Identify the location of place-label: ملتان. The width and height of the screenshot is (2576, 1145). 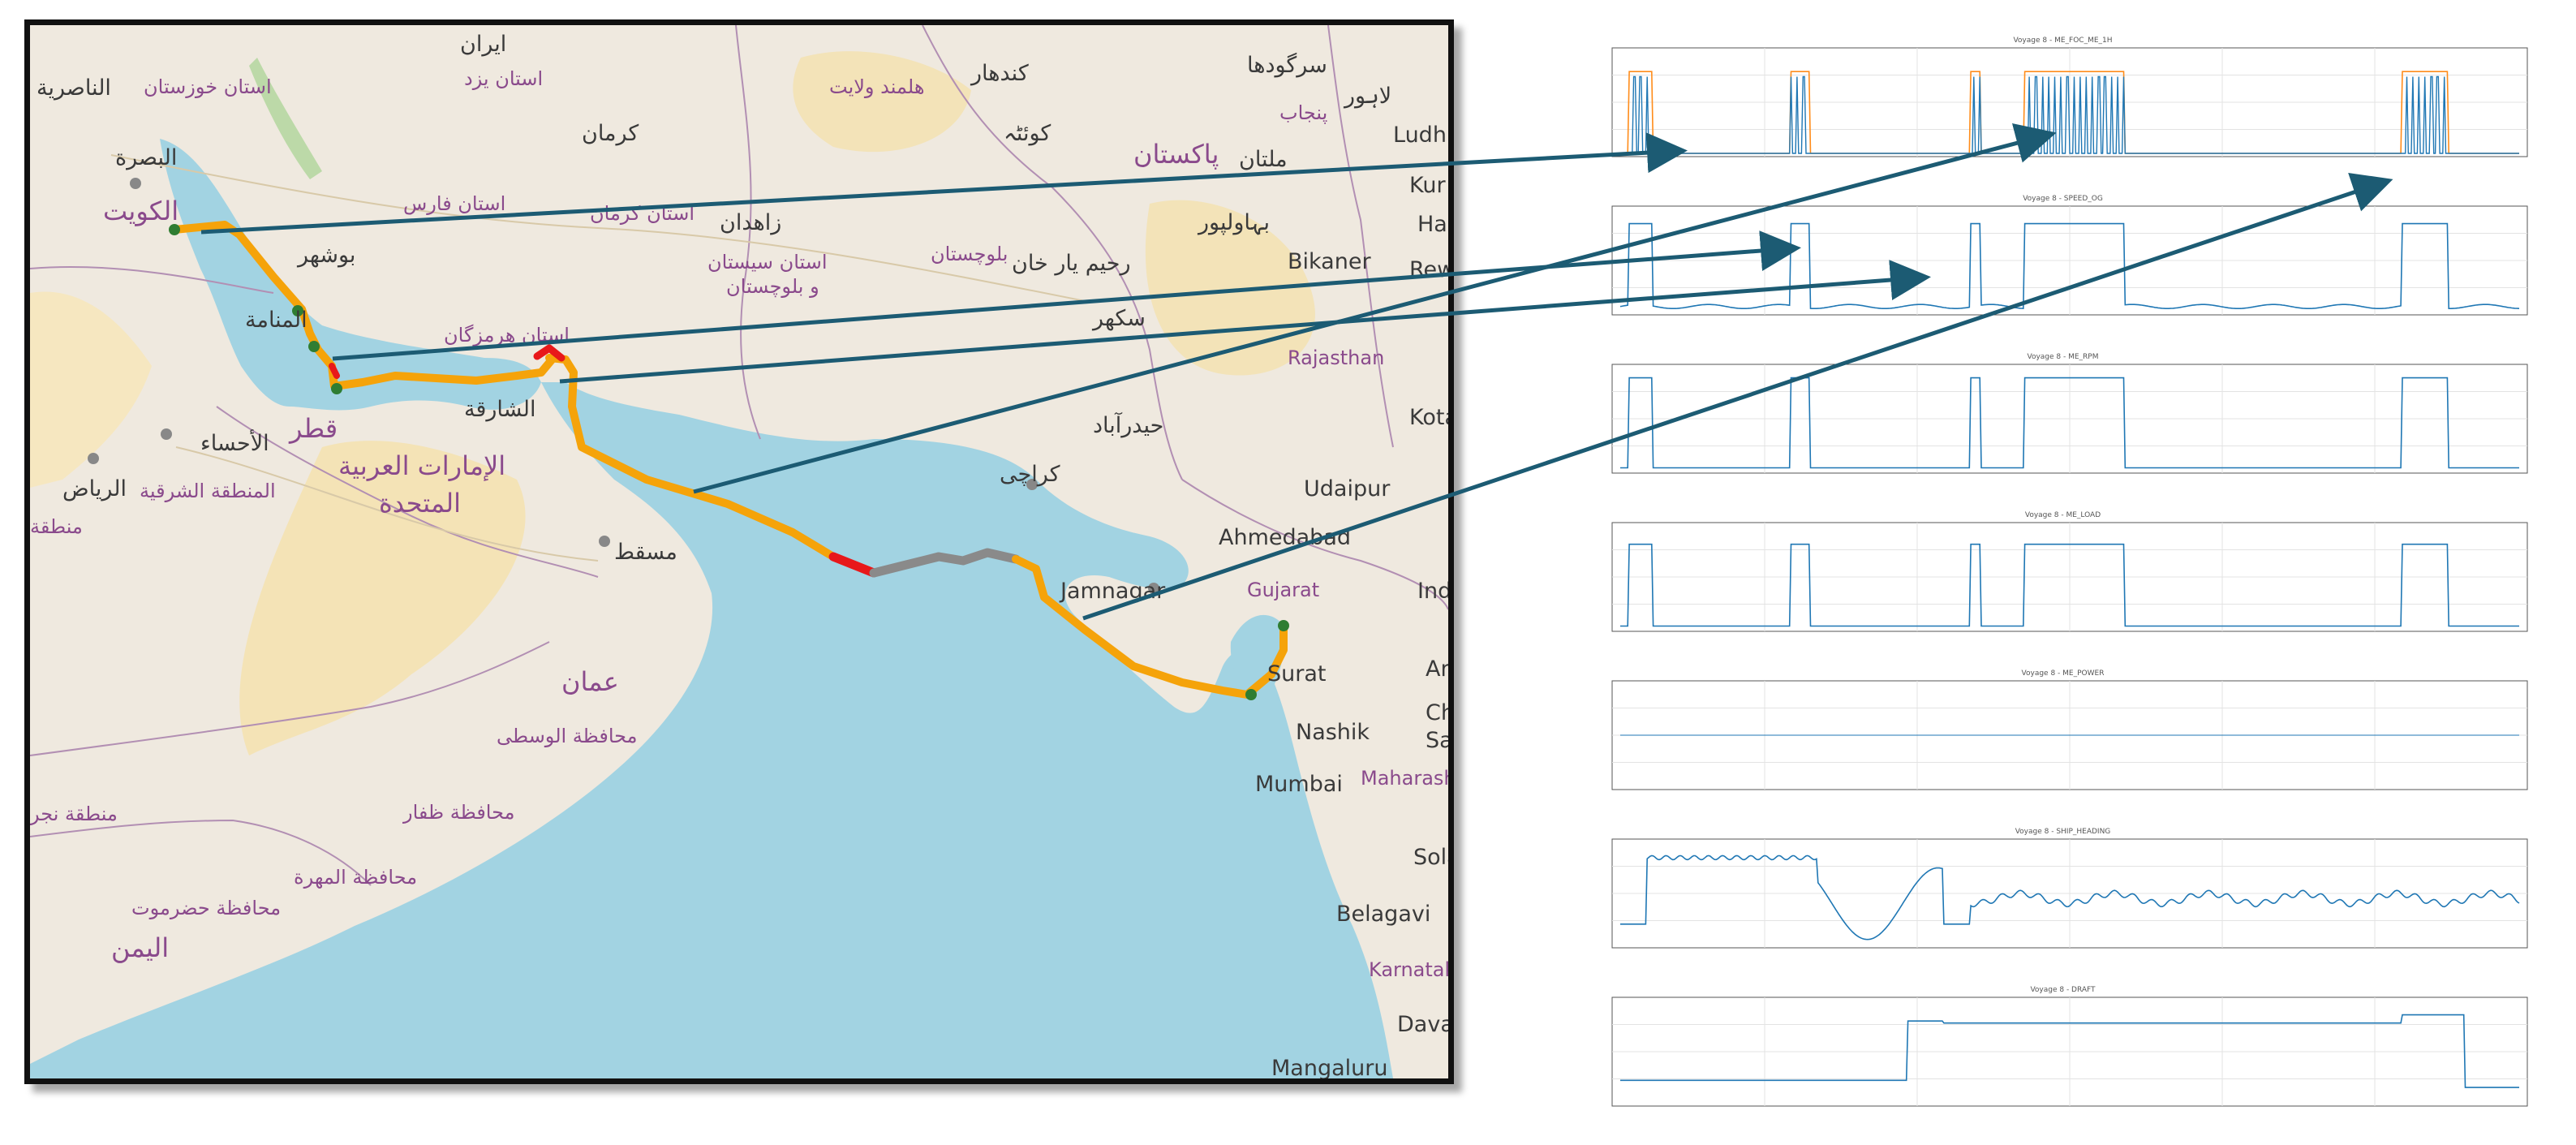
(1263, 159).